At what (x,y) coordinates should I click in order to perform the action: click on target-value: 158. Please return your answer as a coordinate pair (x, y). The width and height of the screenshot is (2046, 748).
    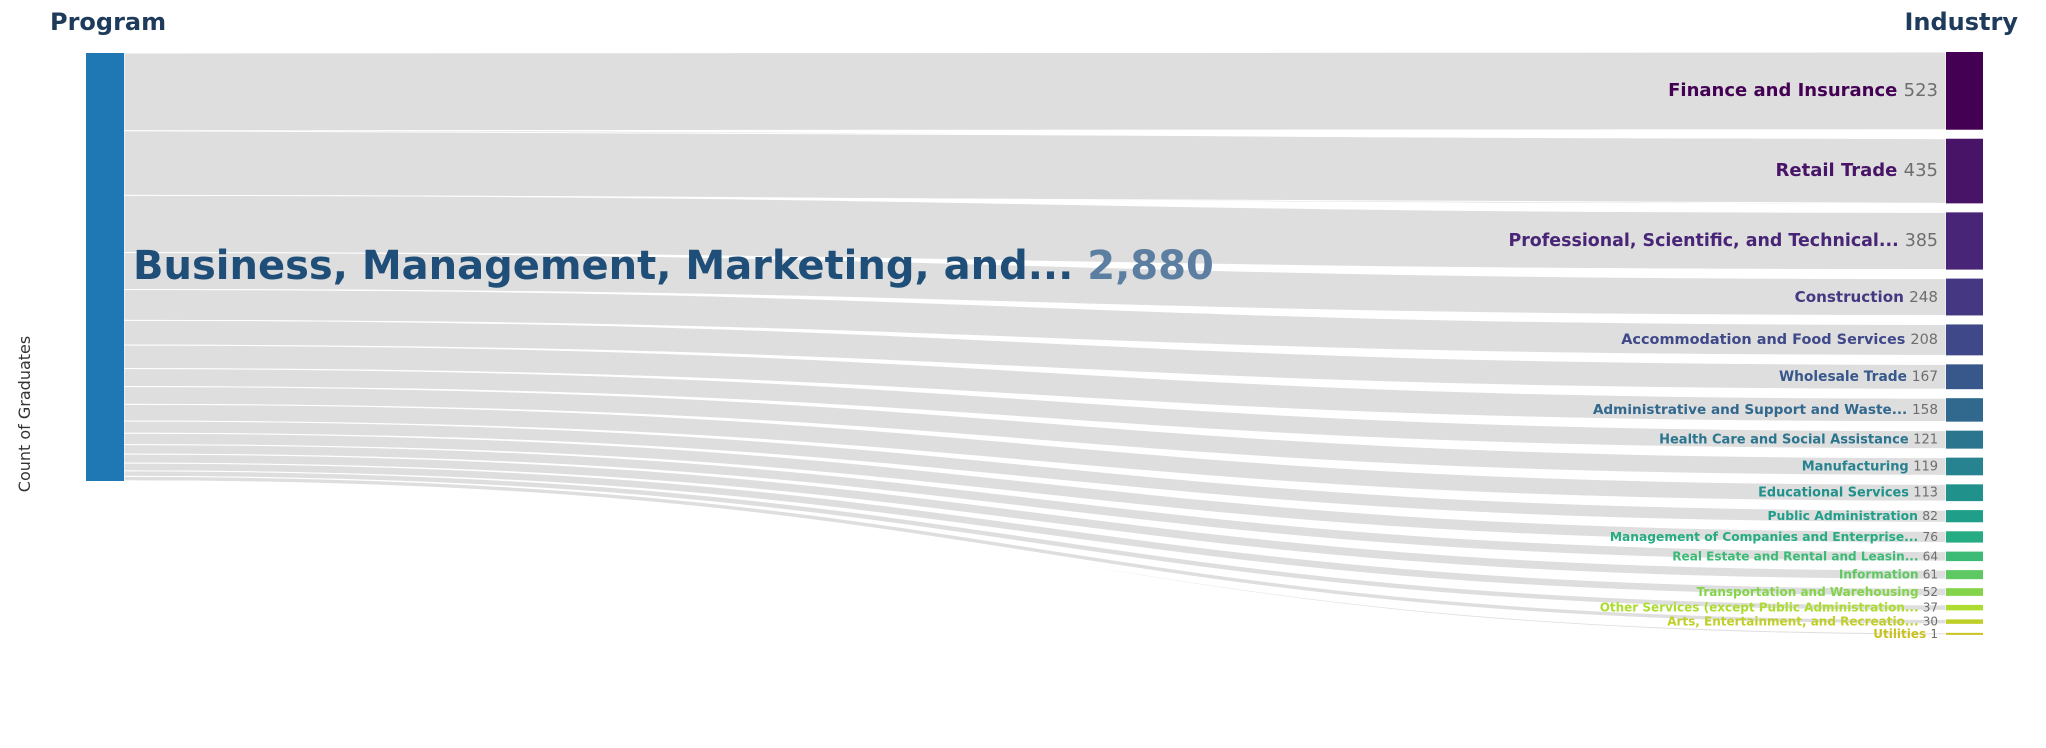
    Looking at the image, I should click on (1925, 410).